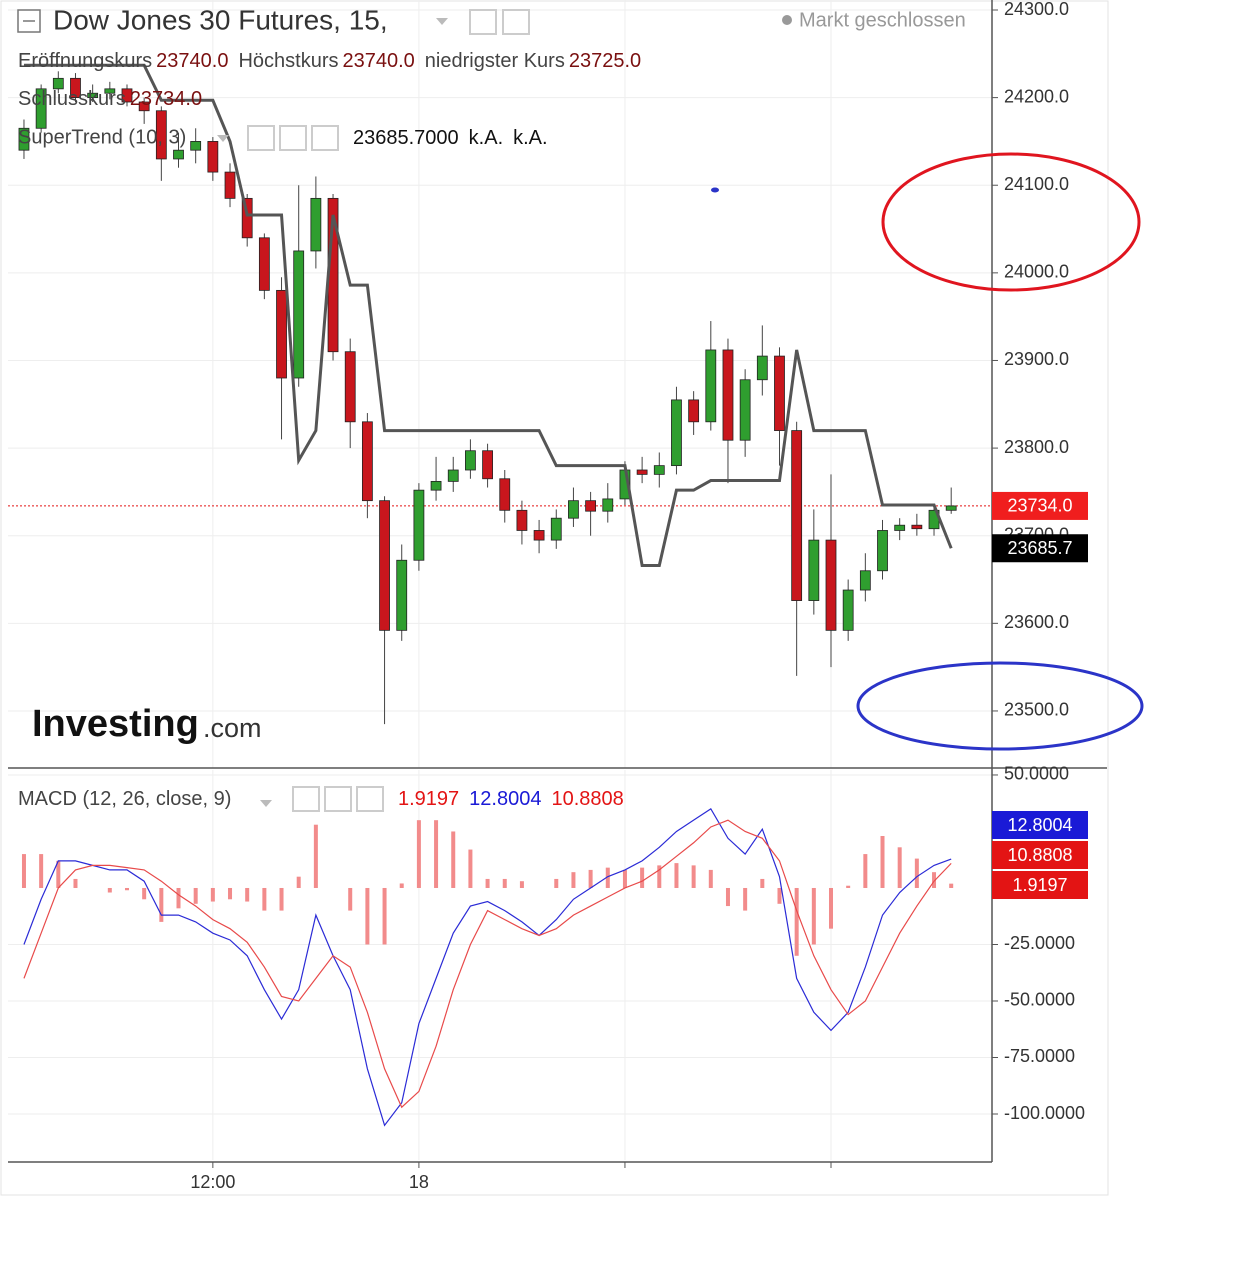  Describe the element at coordinates (1036, 774) in the screenshot. I see `y-tick-label: 50.0000` at that location.